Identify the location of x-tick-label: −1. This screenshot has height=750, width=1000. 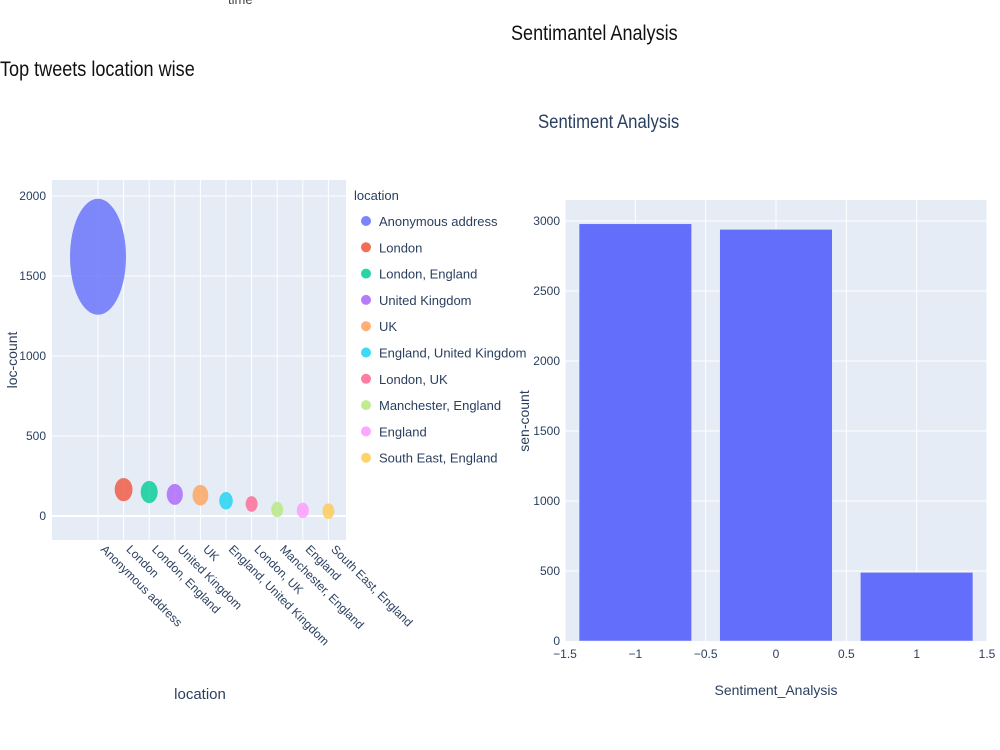
(635, 654).